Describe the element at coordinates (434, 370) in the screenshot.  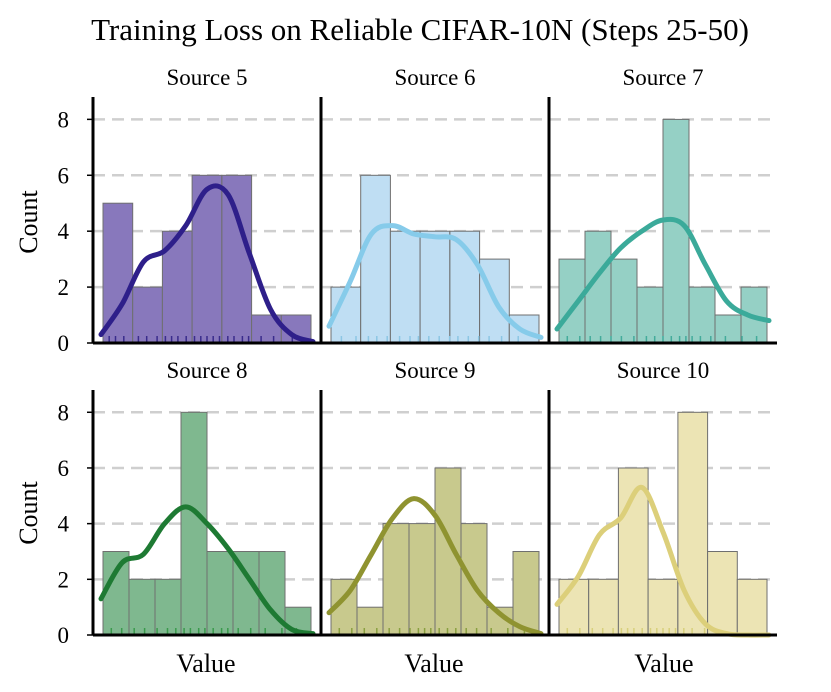
I see `subplot-title: Source 9` at that location.